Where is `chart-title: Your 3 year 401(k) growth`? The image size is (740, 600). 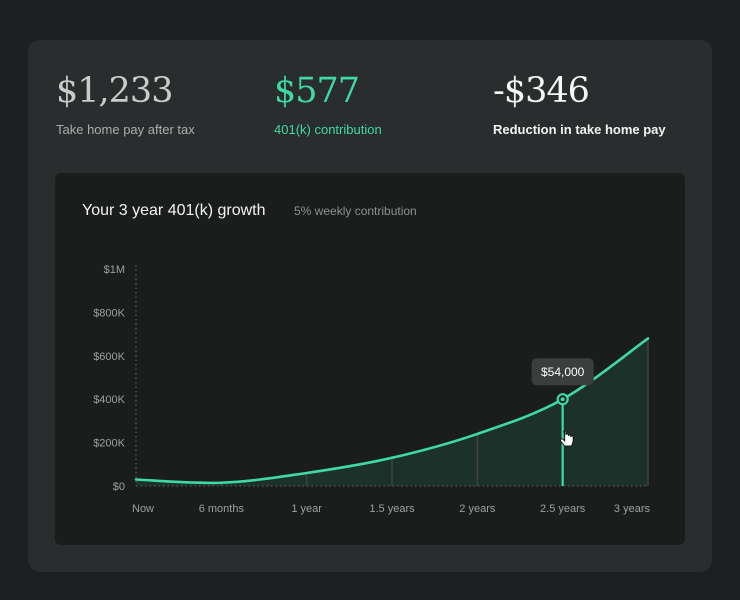
chart-title: Your 3 year 401(k) growth is located at coordinates (174, 210).